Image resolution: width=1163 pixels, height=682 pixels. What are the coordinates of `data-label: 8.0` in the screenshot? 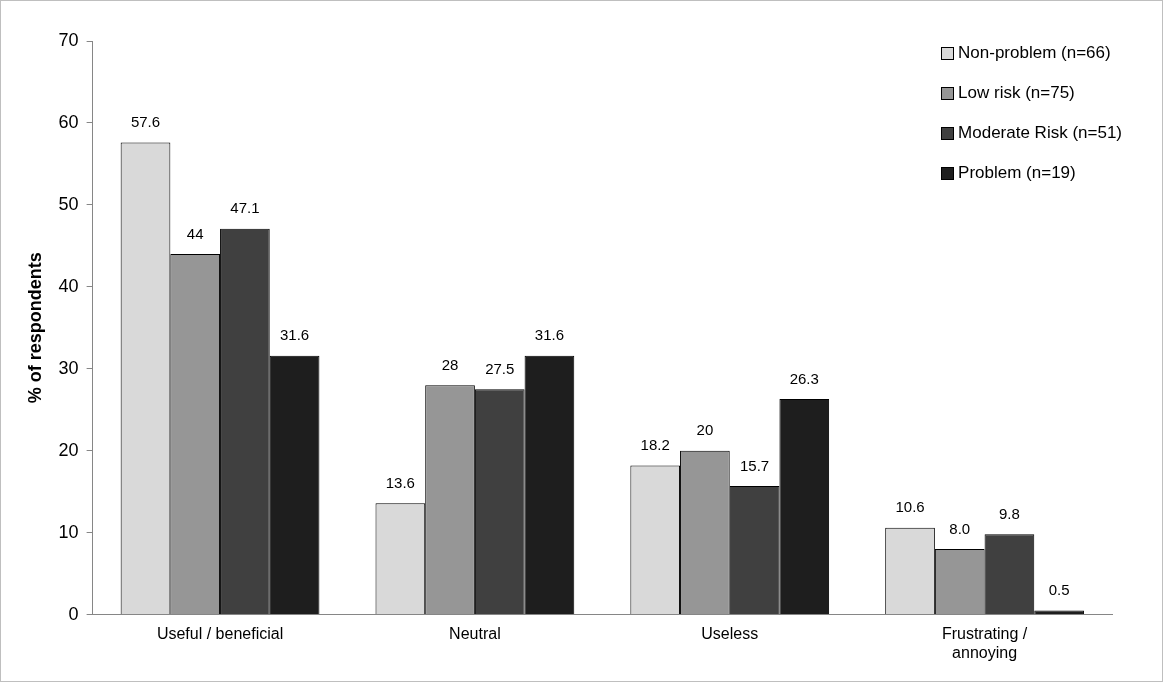 It's located at (960, 528).